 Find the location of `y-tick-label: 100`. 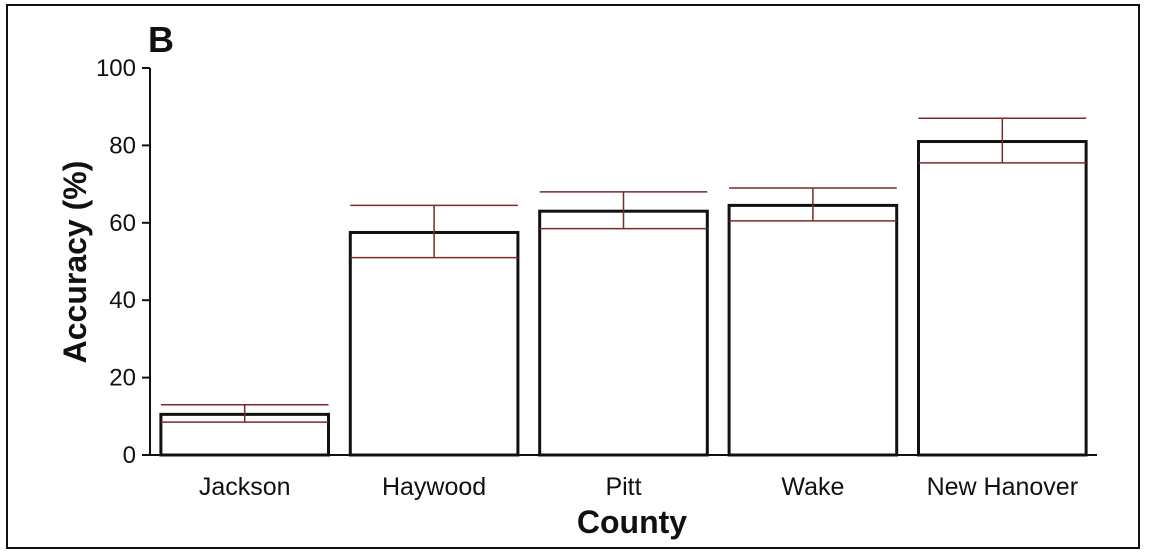

y-tick-label: 100 is located at coordinates (116, 68).